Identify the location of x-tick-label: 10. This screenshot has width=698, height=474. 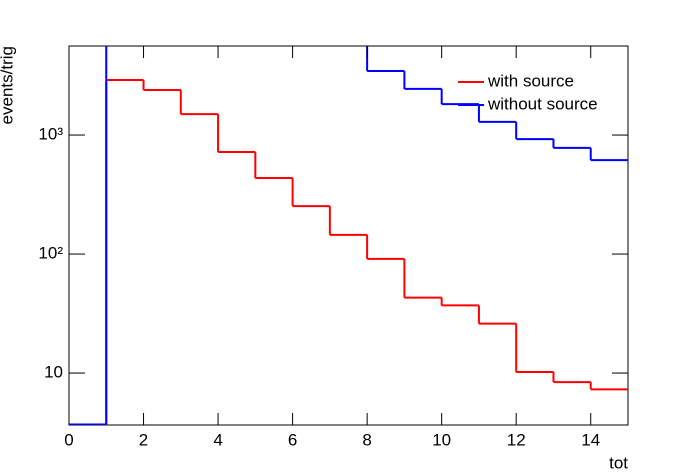
(441, 439).